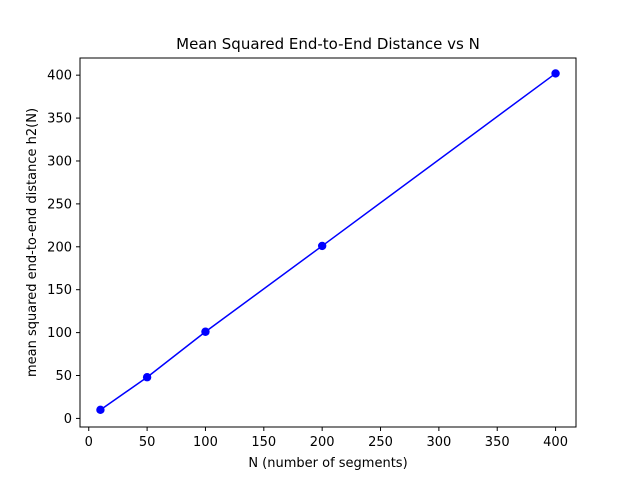 The image size is (640, 480). Describe the element at coordinates (89, 442) in the screenshot. I see `x-tick-label: 0` at that location.